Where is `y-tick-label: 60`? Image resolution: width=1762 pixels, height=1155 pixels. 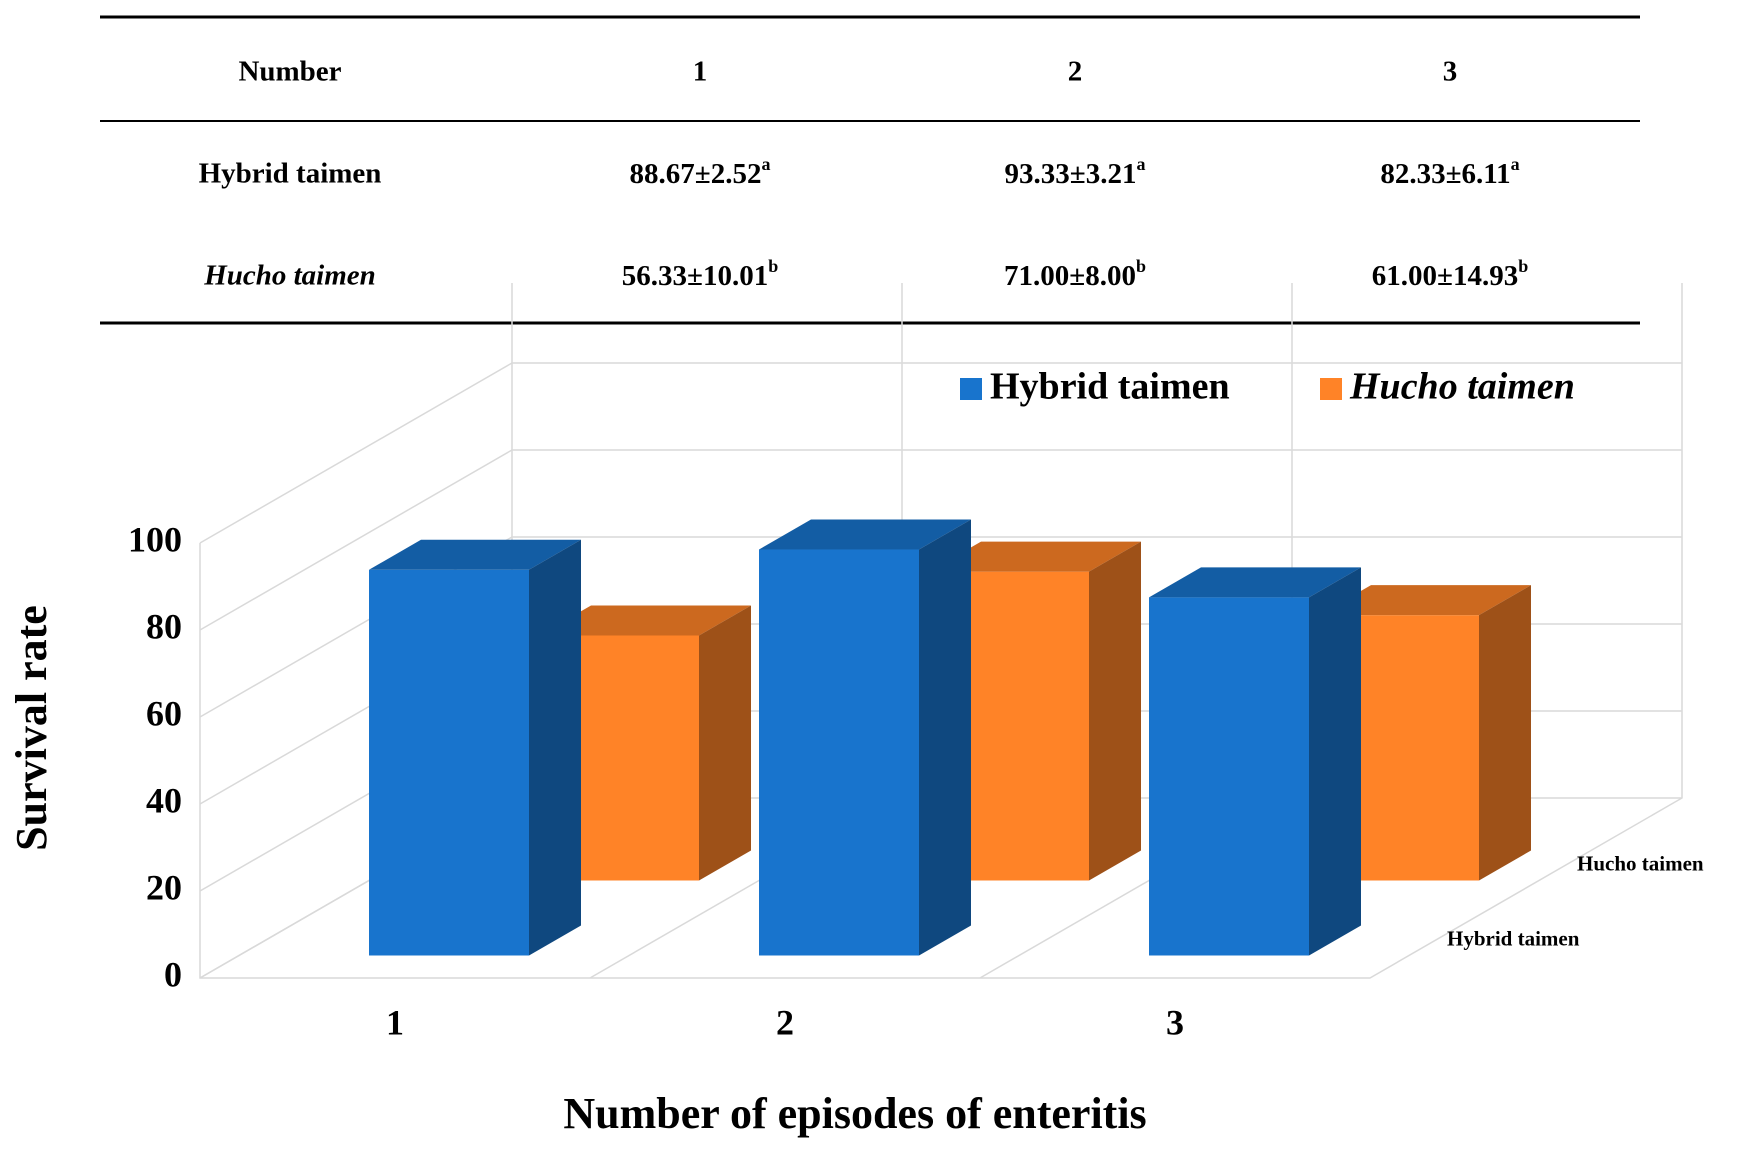
y-tick-label: 60 is located at coordinates (164, 713).